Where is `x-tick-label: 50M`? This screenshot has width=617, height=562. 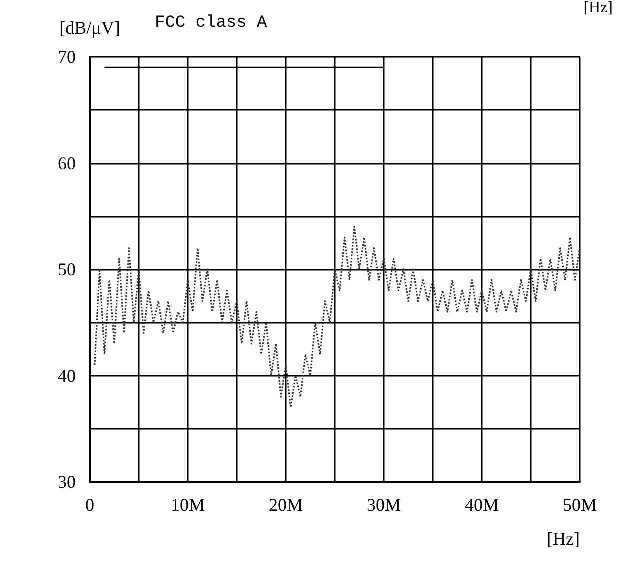
x-tick-label: 50M is located at coordinates (580, 505).